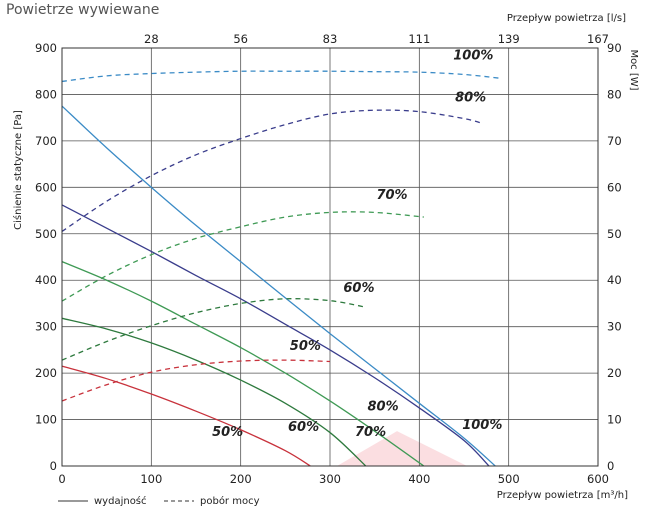 The width and height of the screenshot is (645, 506). I want to click on y2-tick-2: 20, so click(614, 373).